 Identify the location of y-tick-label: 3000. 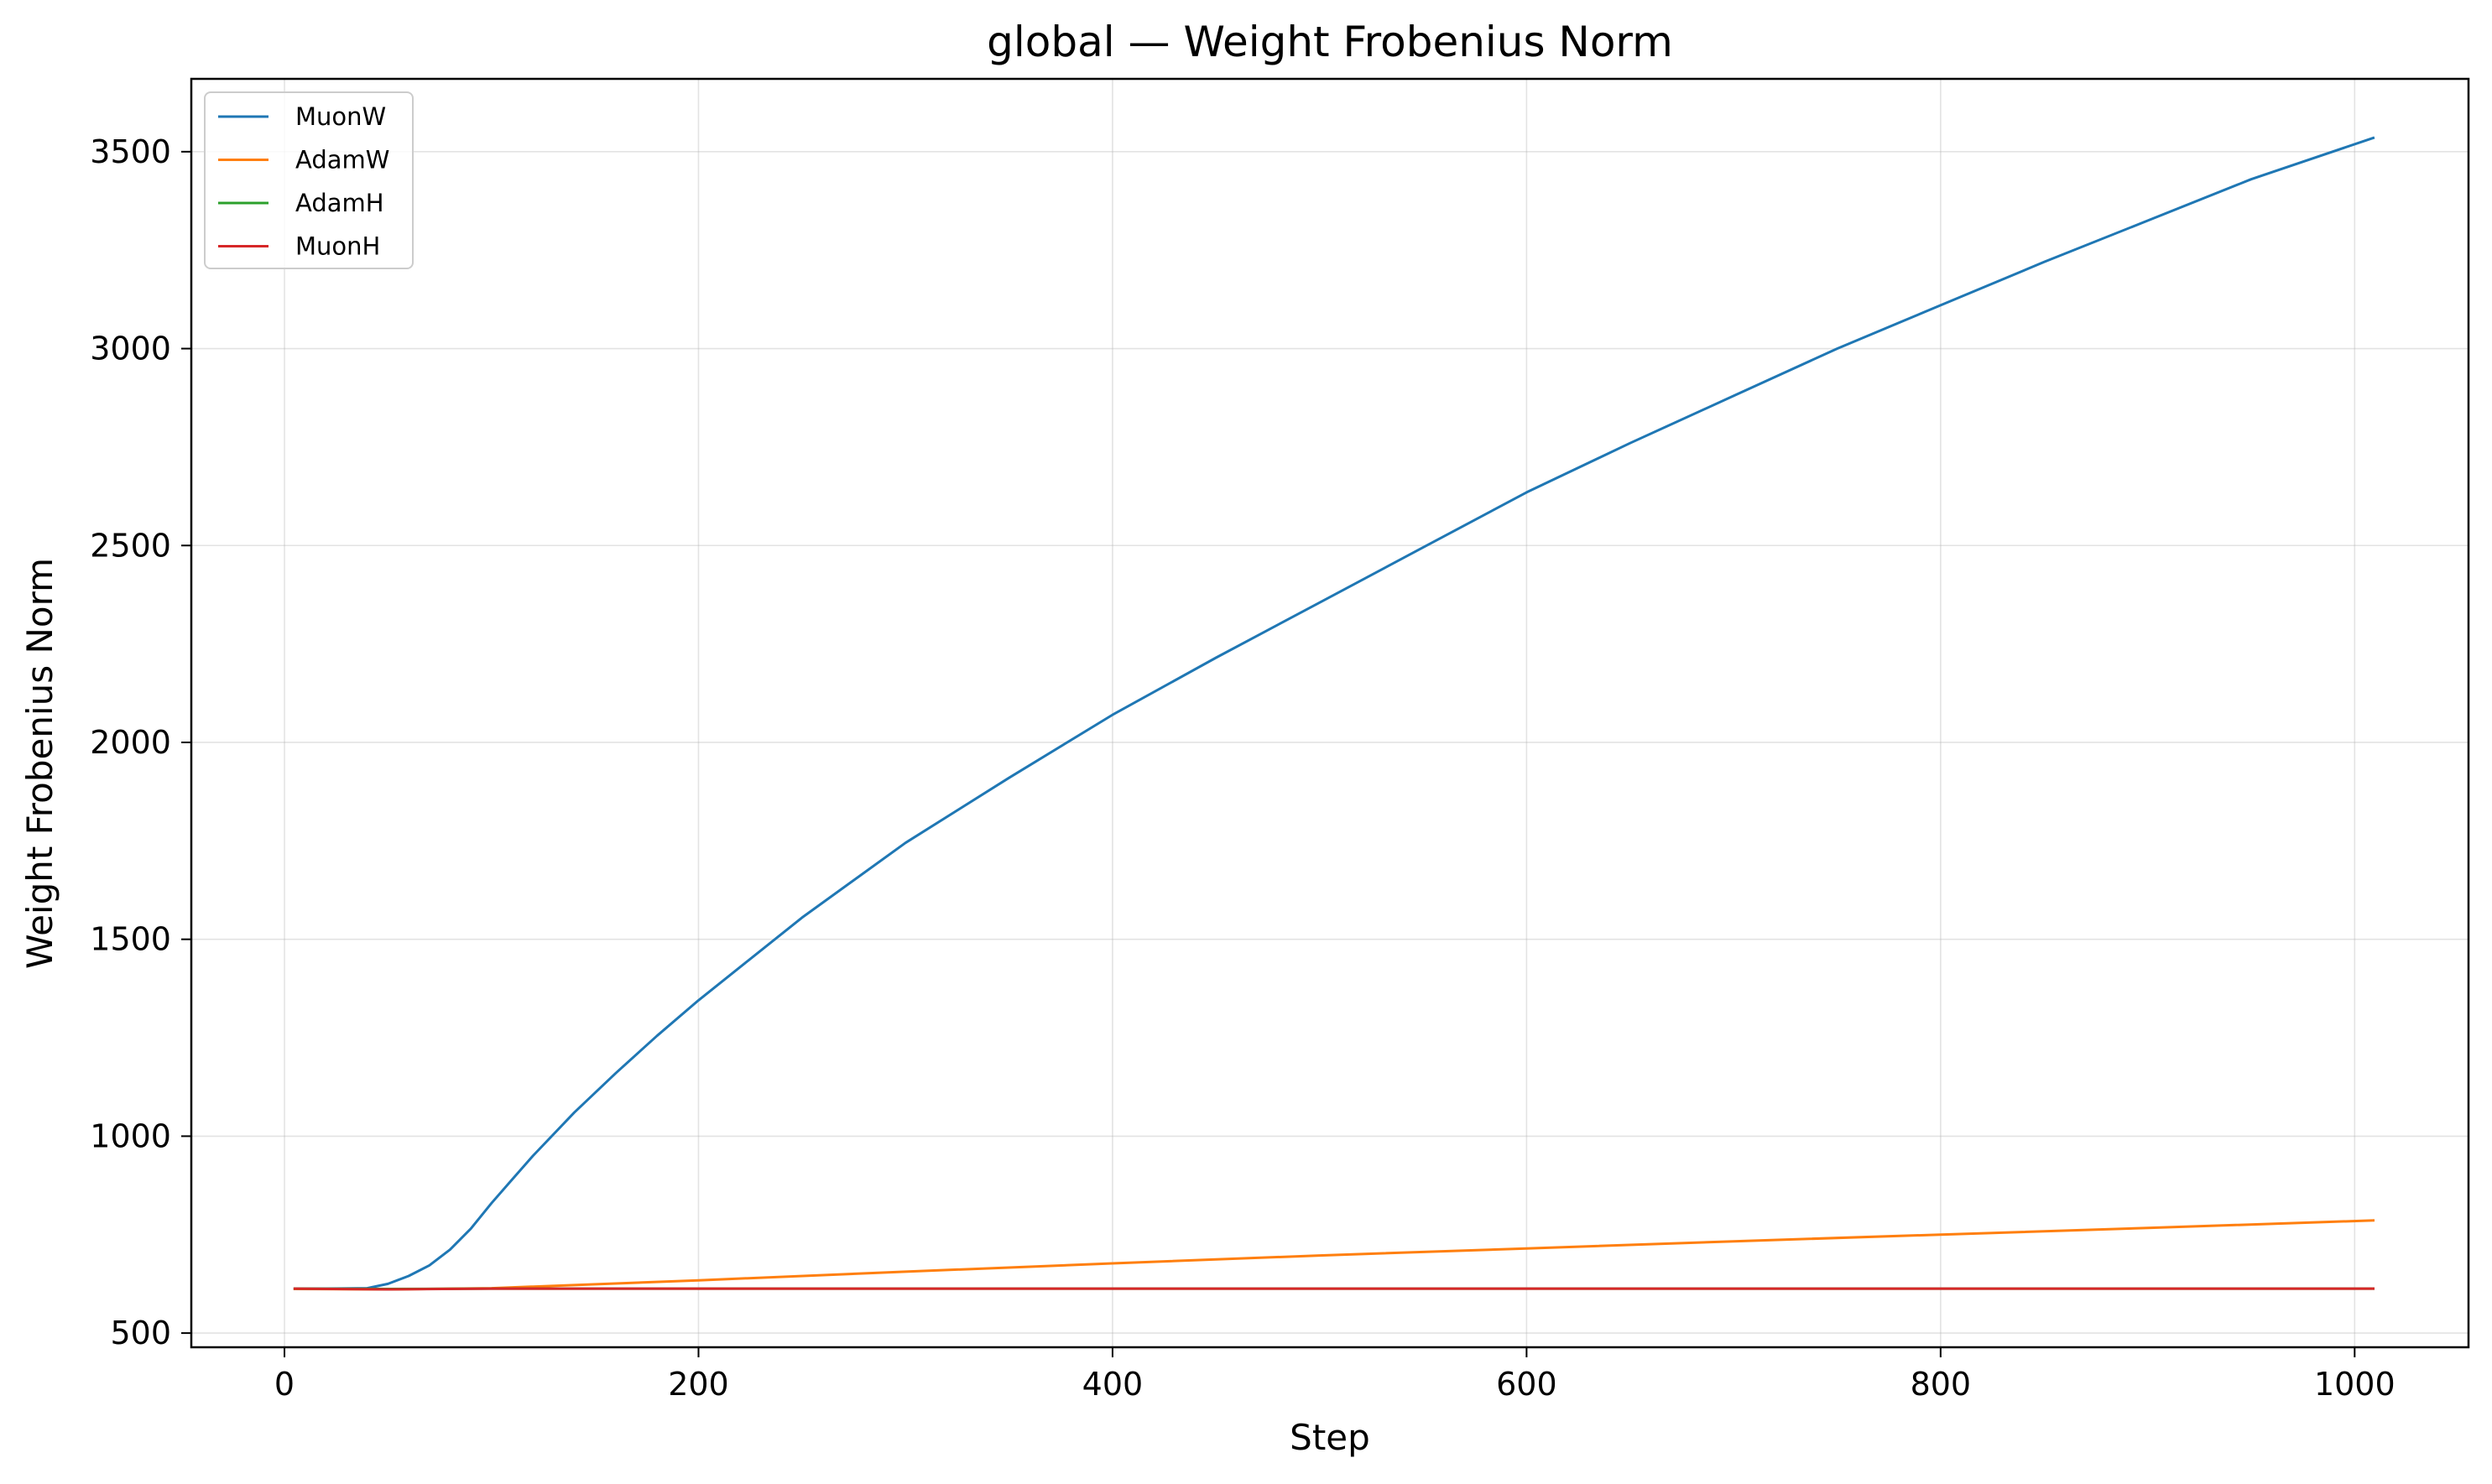
(130, 349).